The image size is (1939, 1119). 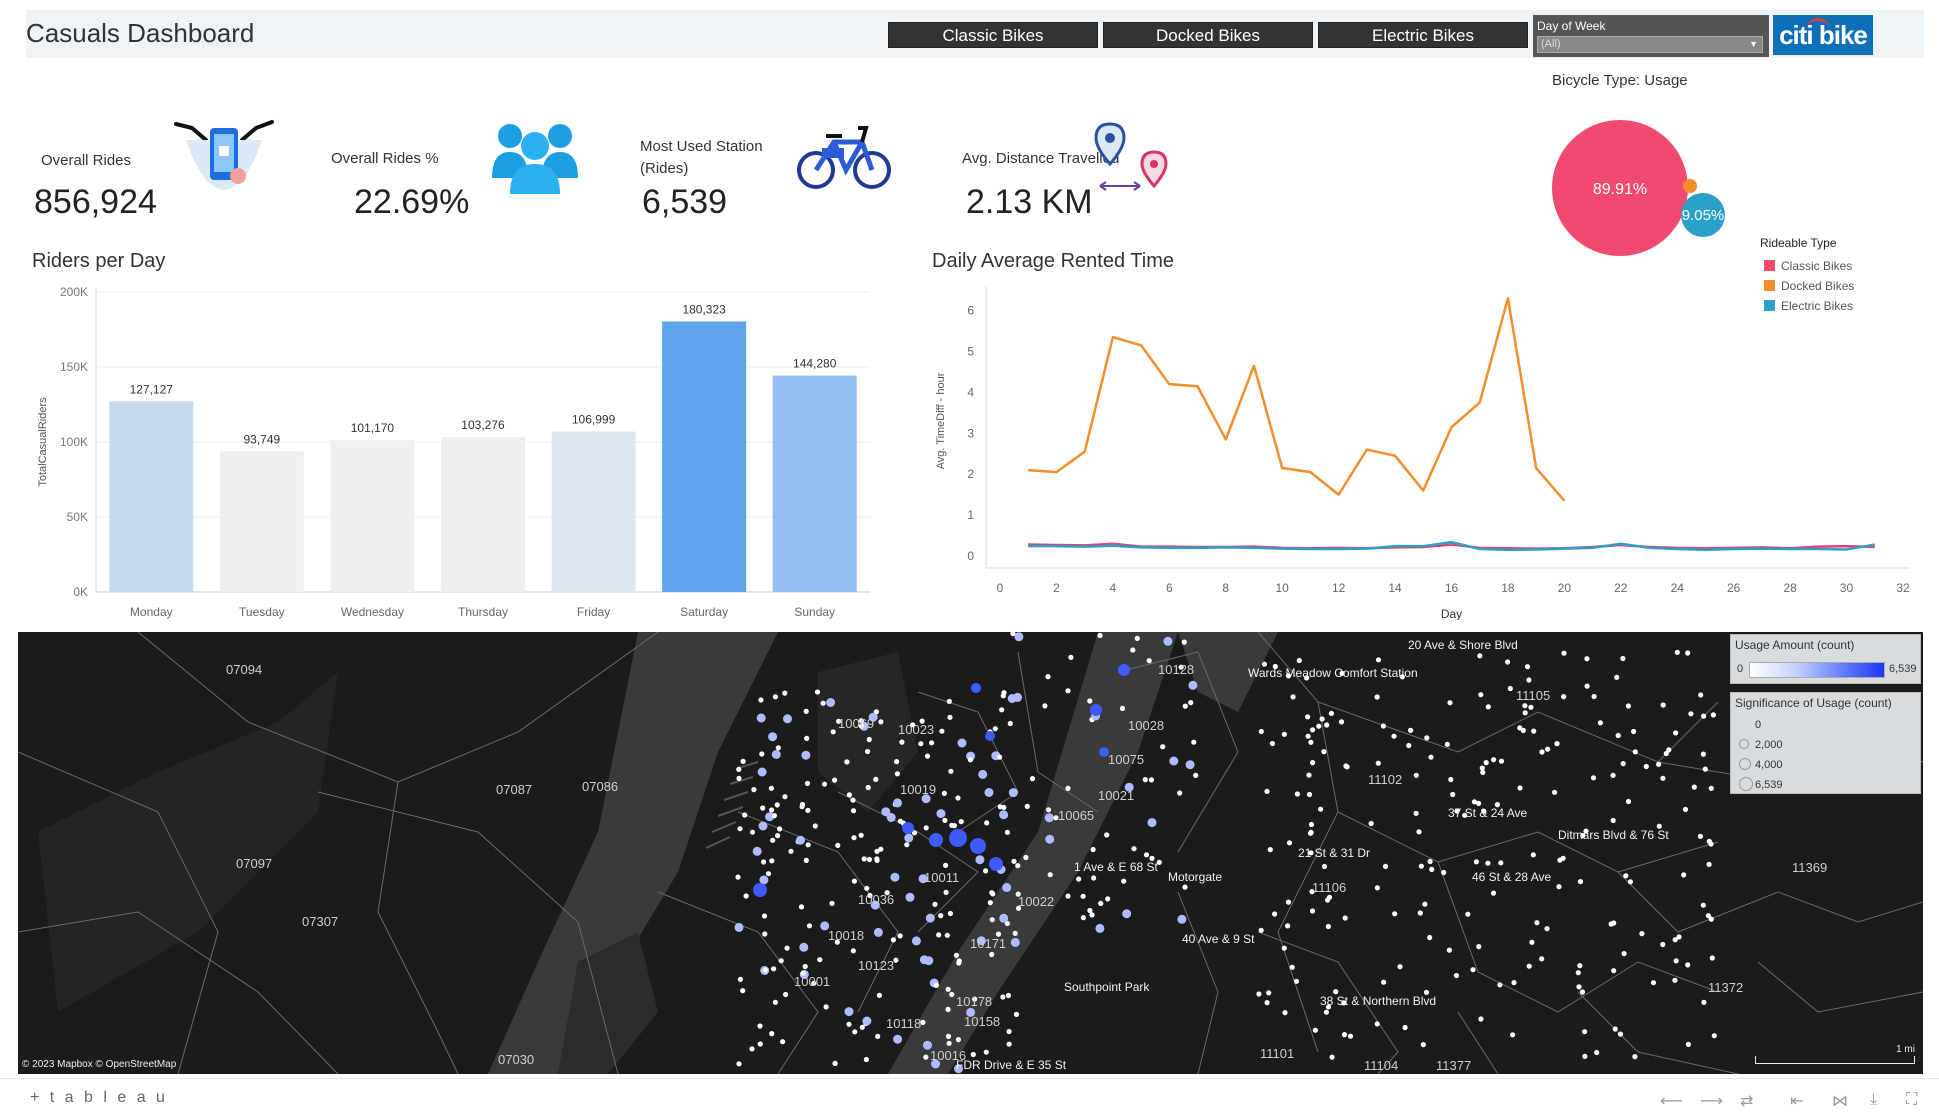 I want to click on bubble-classic-bikes, so click(x=1620, y=188).